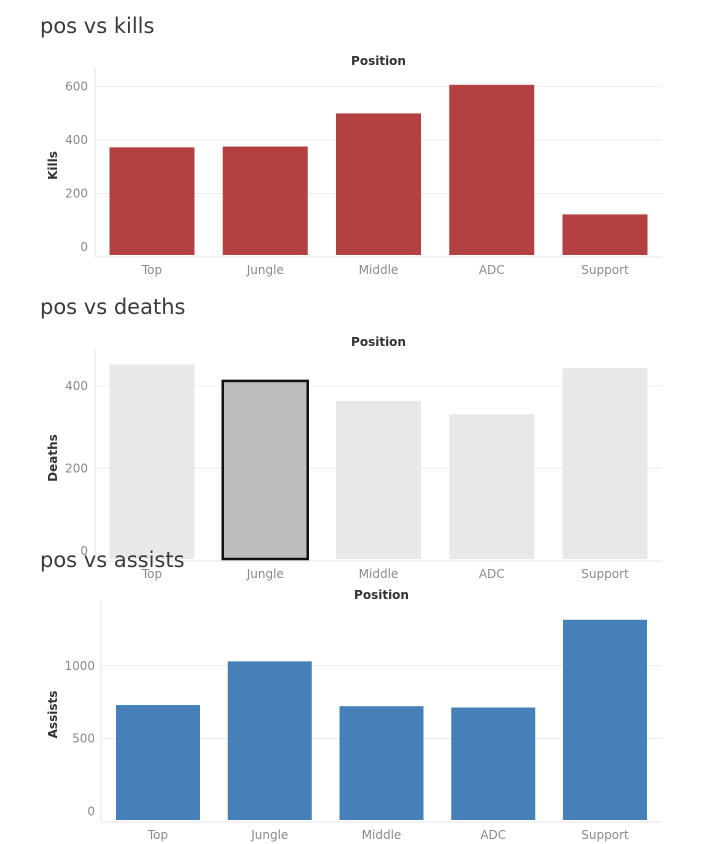 Image resolution: width=720 pixels, height=844 pixels. I want to click on y-axis-title: Assists, so click(53, 715).